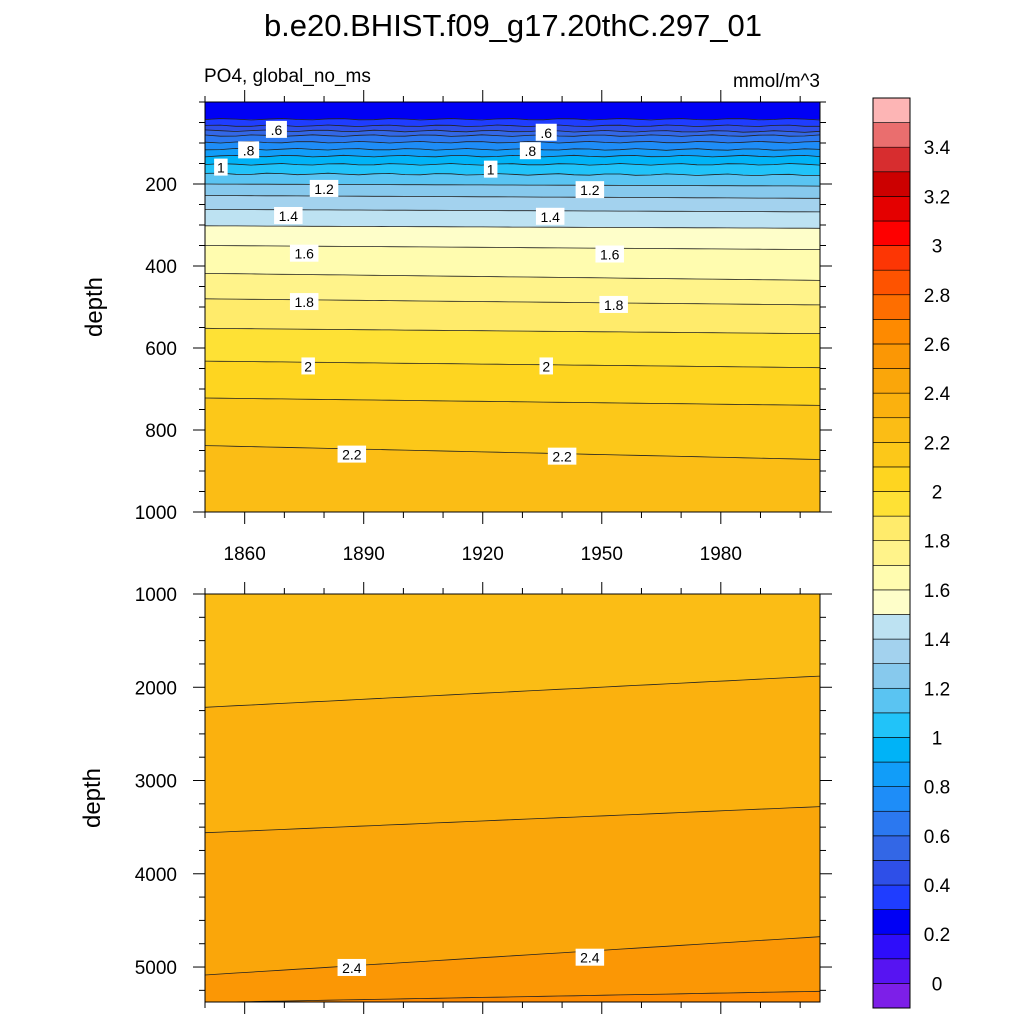 The height and width of the screenshot is (1024, 1024). I want to click on colorbar-tick-label: 1, so click(937, 738).